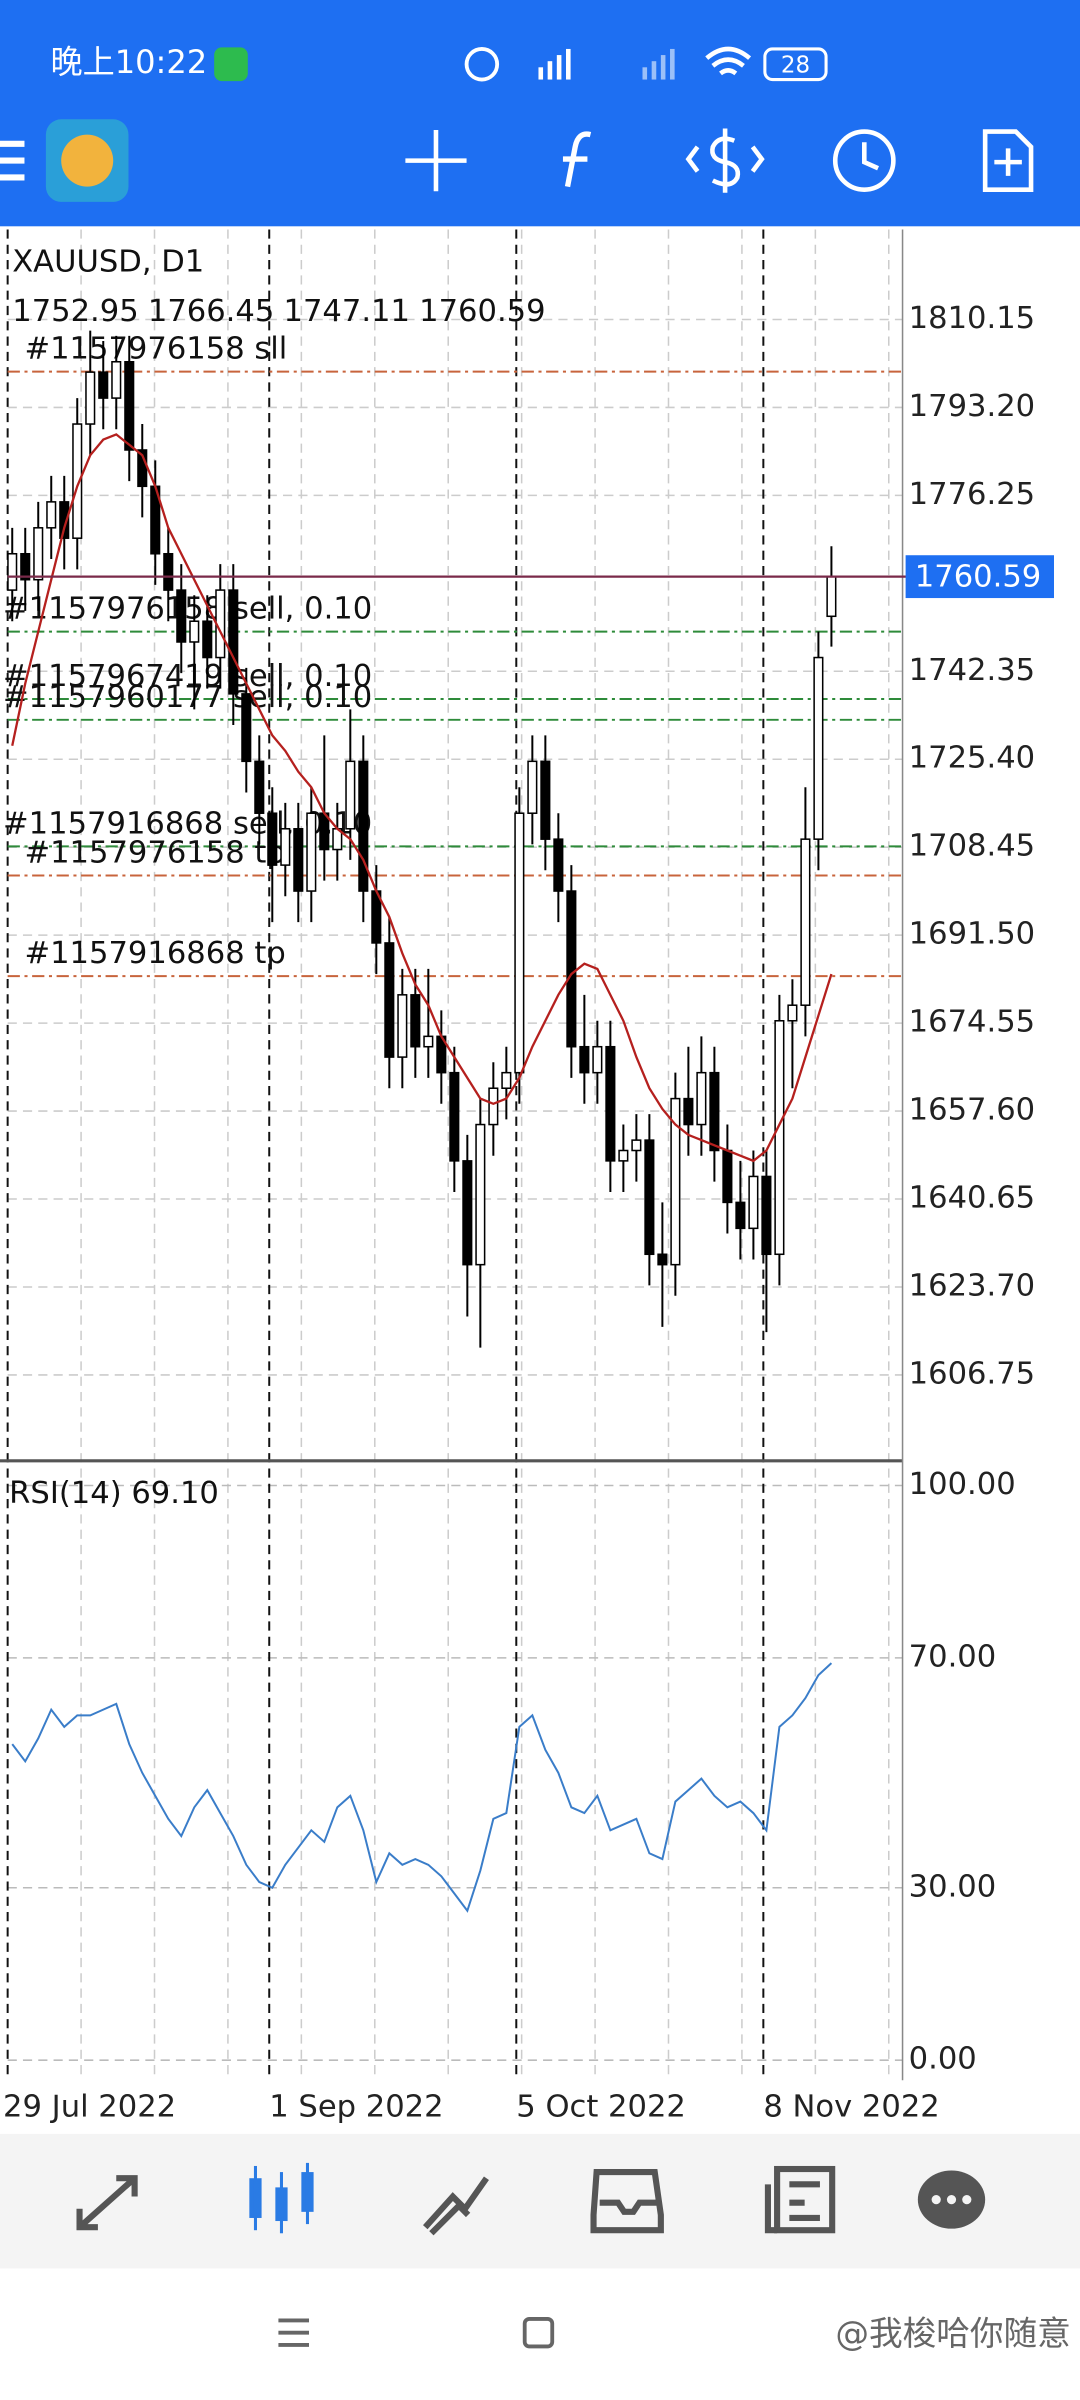 The image size is (1080, 2400). What do you see at coordinates (356, 2106) in the screenshot?
I see `x-tick-label: 1 Sep 2022` at bounding box center [356, 2106].